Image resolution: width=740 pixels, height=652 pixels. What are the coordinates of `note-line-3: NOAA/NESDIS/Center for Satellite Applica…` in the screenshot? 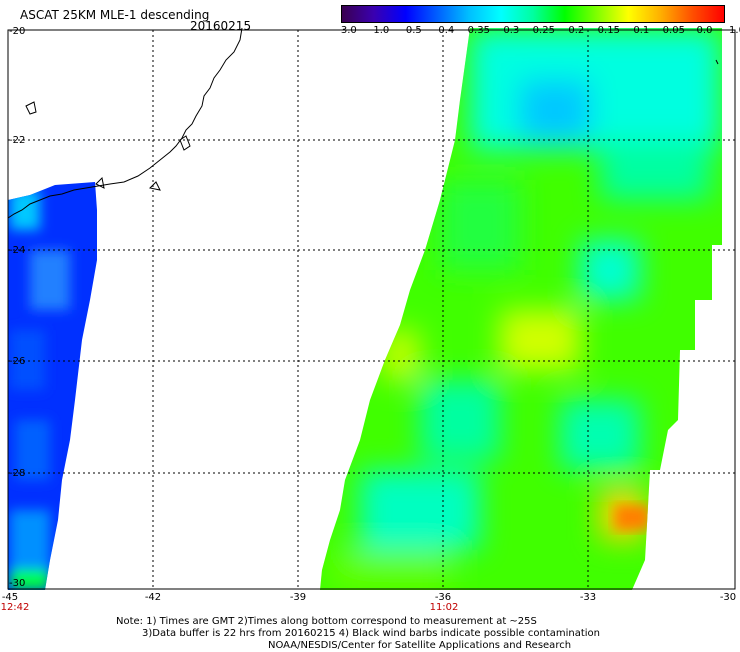 It's located at (420, 645).